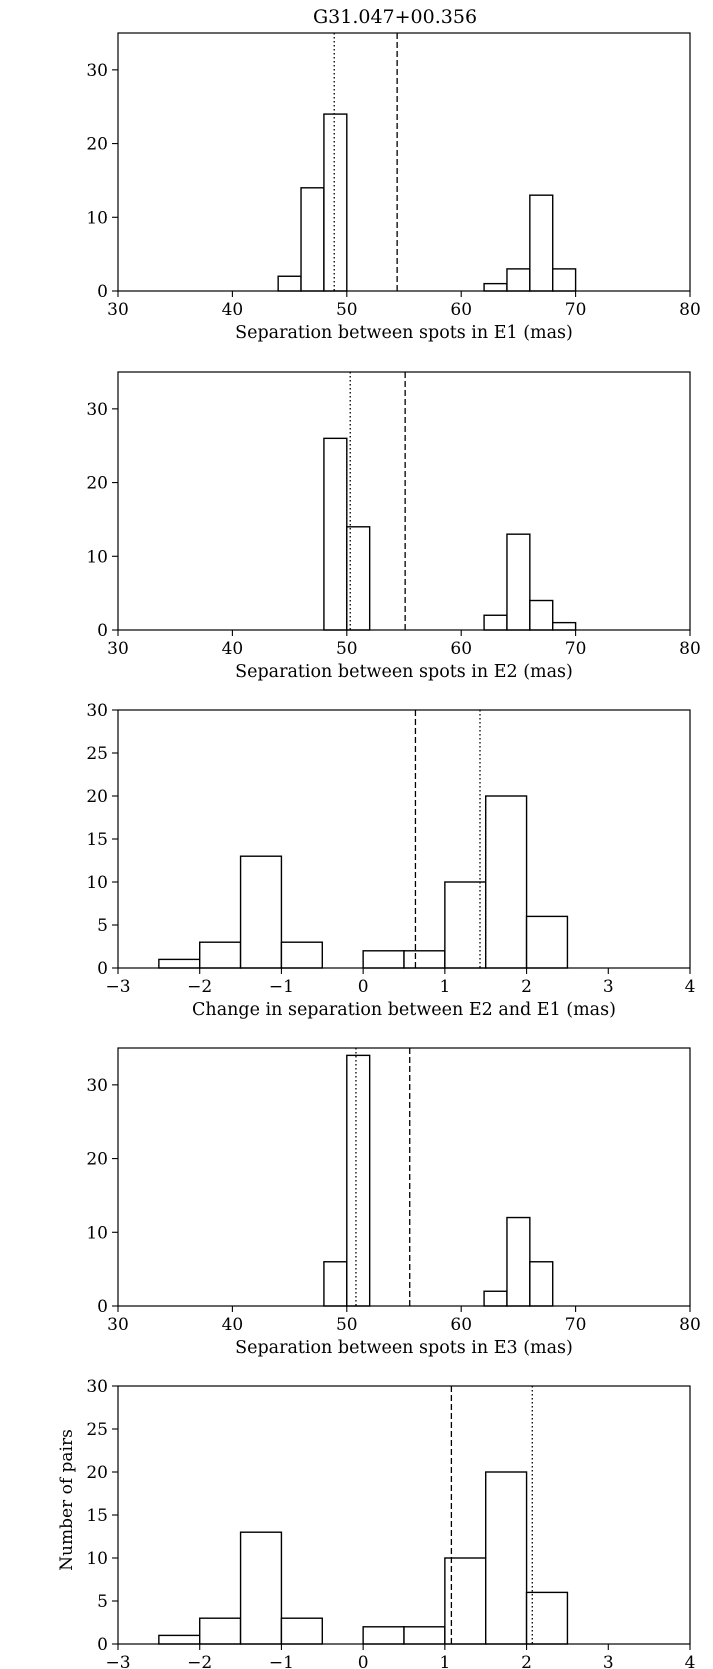 The height and width of the screenshot is (1669, 713). I want to click on x-axis-label: Separation between spots in E3 (mas), so click(404, 1348).